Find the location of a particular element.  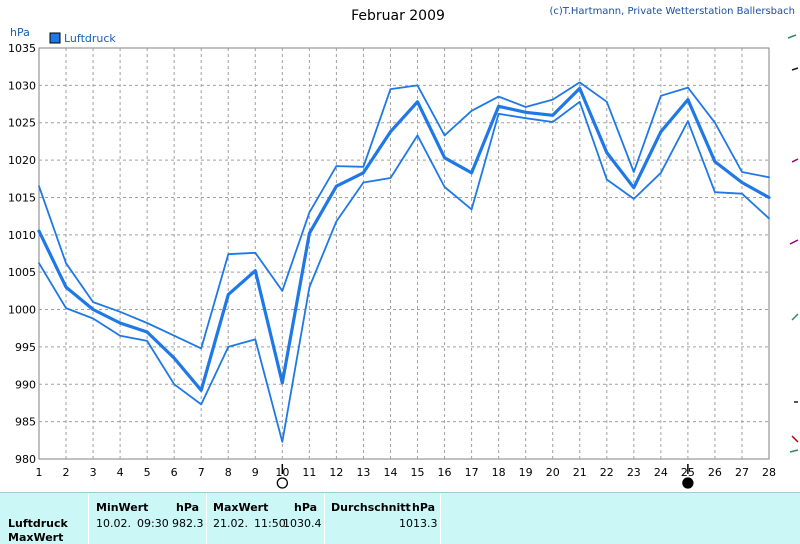

y-unit-label: hPa is located at coordinates (20, 32).